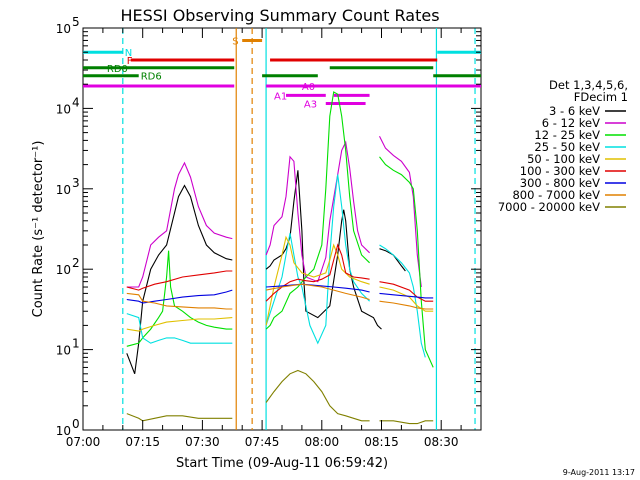  What do you see at coordinates (280, 96) in the screenshot?
I see `flag-label-a1: A1` at bounding box center [280, 96].